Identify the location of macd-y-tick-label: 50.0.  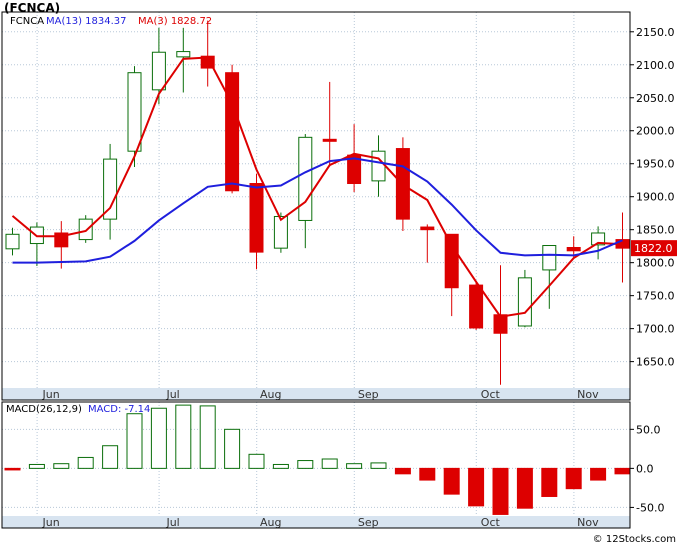
(648, 429).